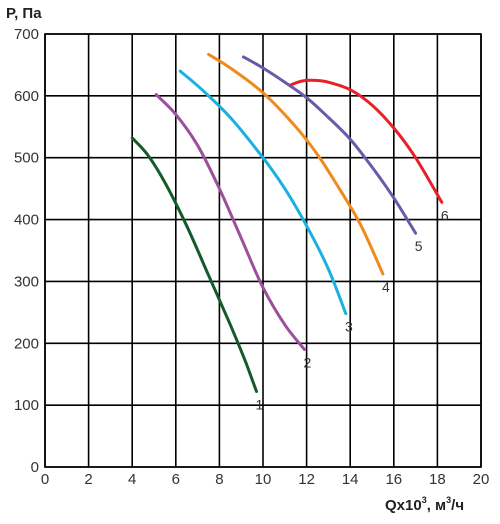 The height and width of the screenshot is (524, 500). What do you see at coordinates (26, 158) in the screenshot?
I see `y-tick-label: 500` at bounding box center [26, 158].